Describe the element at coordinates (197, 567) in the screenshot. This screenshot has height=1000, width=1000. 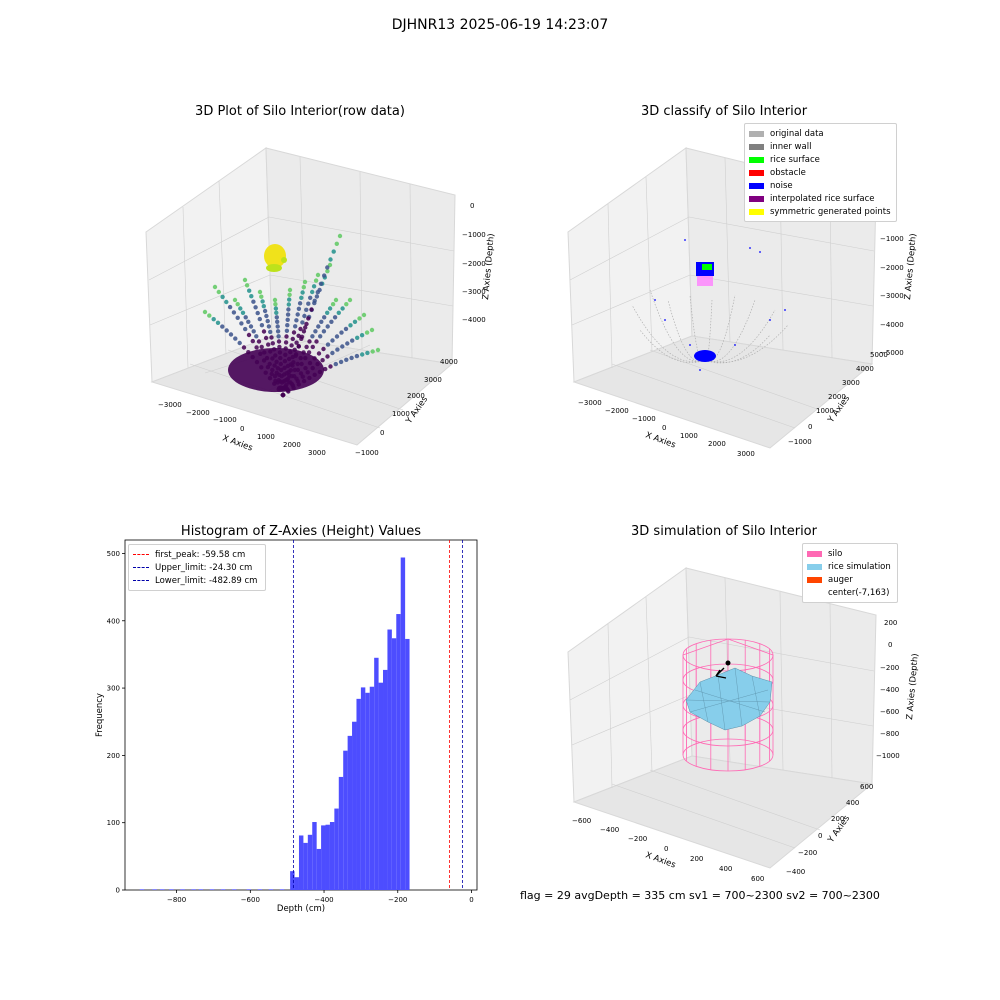
I see `legend-item-upper-limit: Upper_limit: -24.30 cm` at that location.